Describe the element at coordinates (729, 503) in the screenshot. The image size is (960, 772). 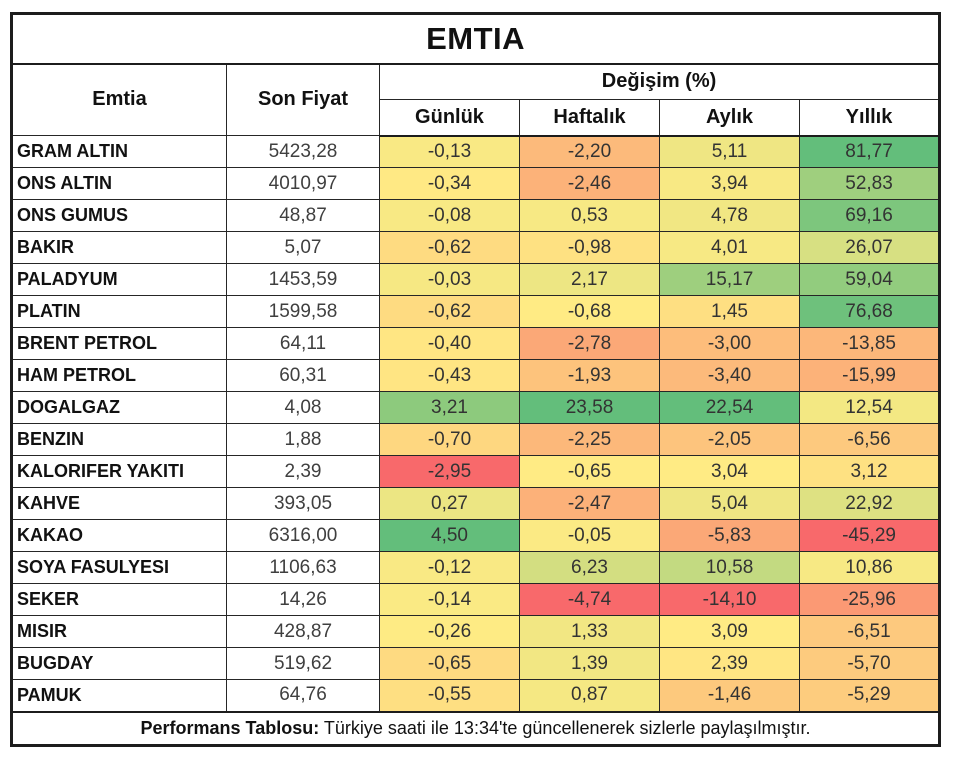
I see `change-cell-aylik: 5,04` at that location.